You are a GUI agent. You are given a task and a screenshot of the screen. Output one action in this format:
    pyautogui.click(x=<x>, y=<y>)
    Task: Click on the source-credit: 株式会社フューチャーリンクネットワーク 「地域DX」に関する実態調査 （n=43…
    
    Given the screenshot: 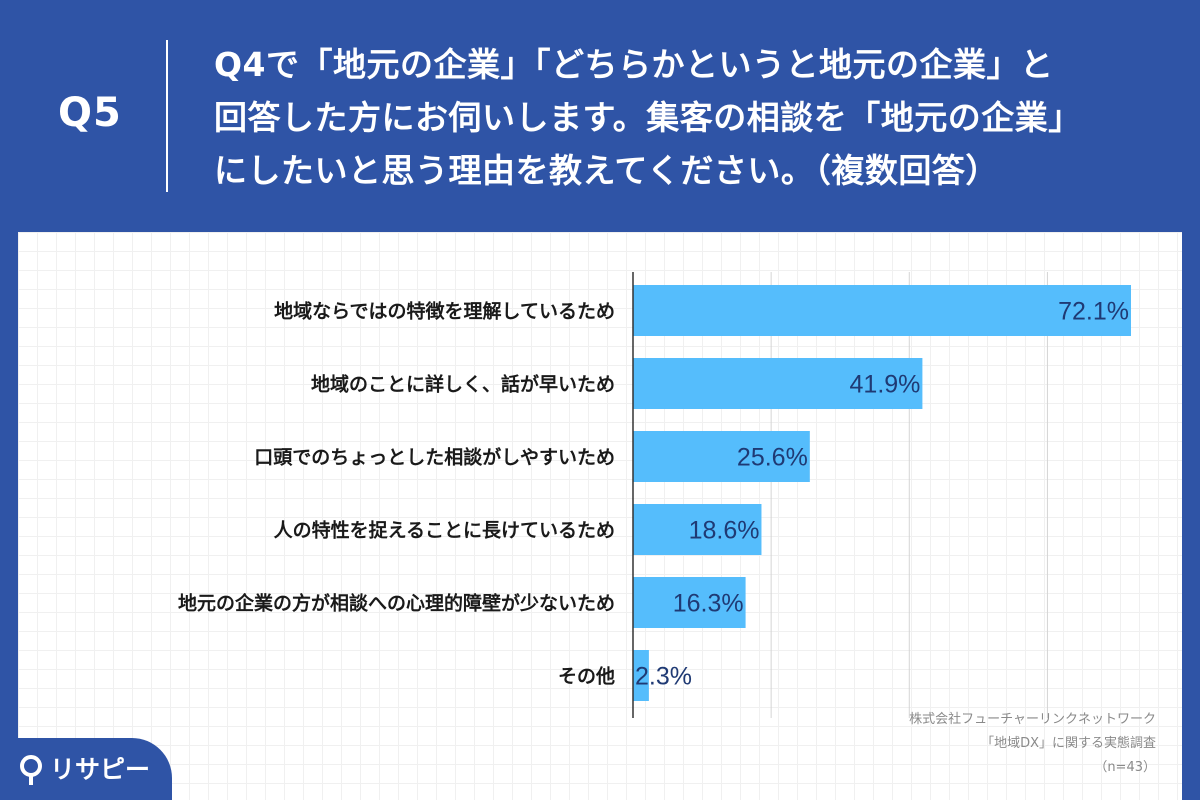 What is the action you would take?
    pyautogui.click(x=956, y=744)
    